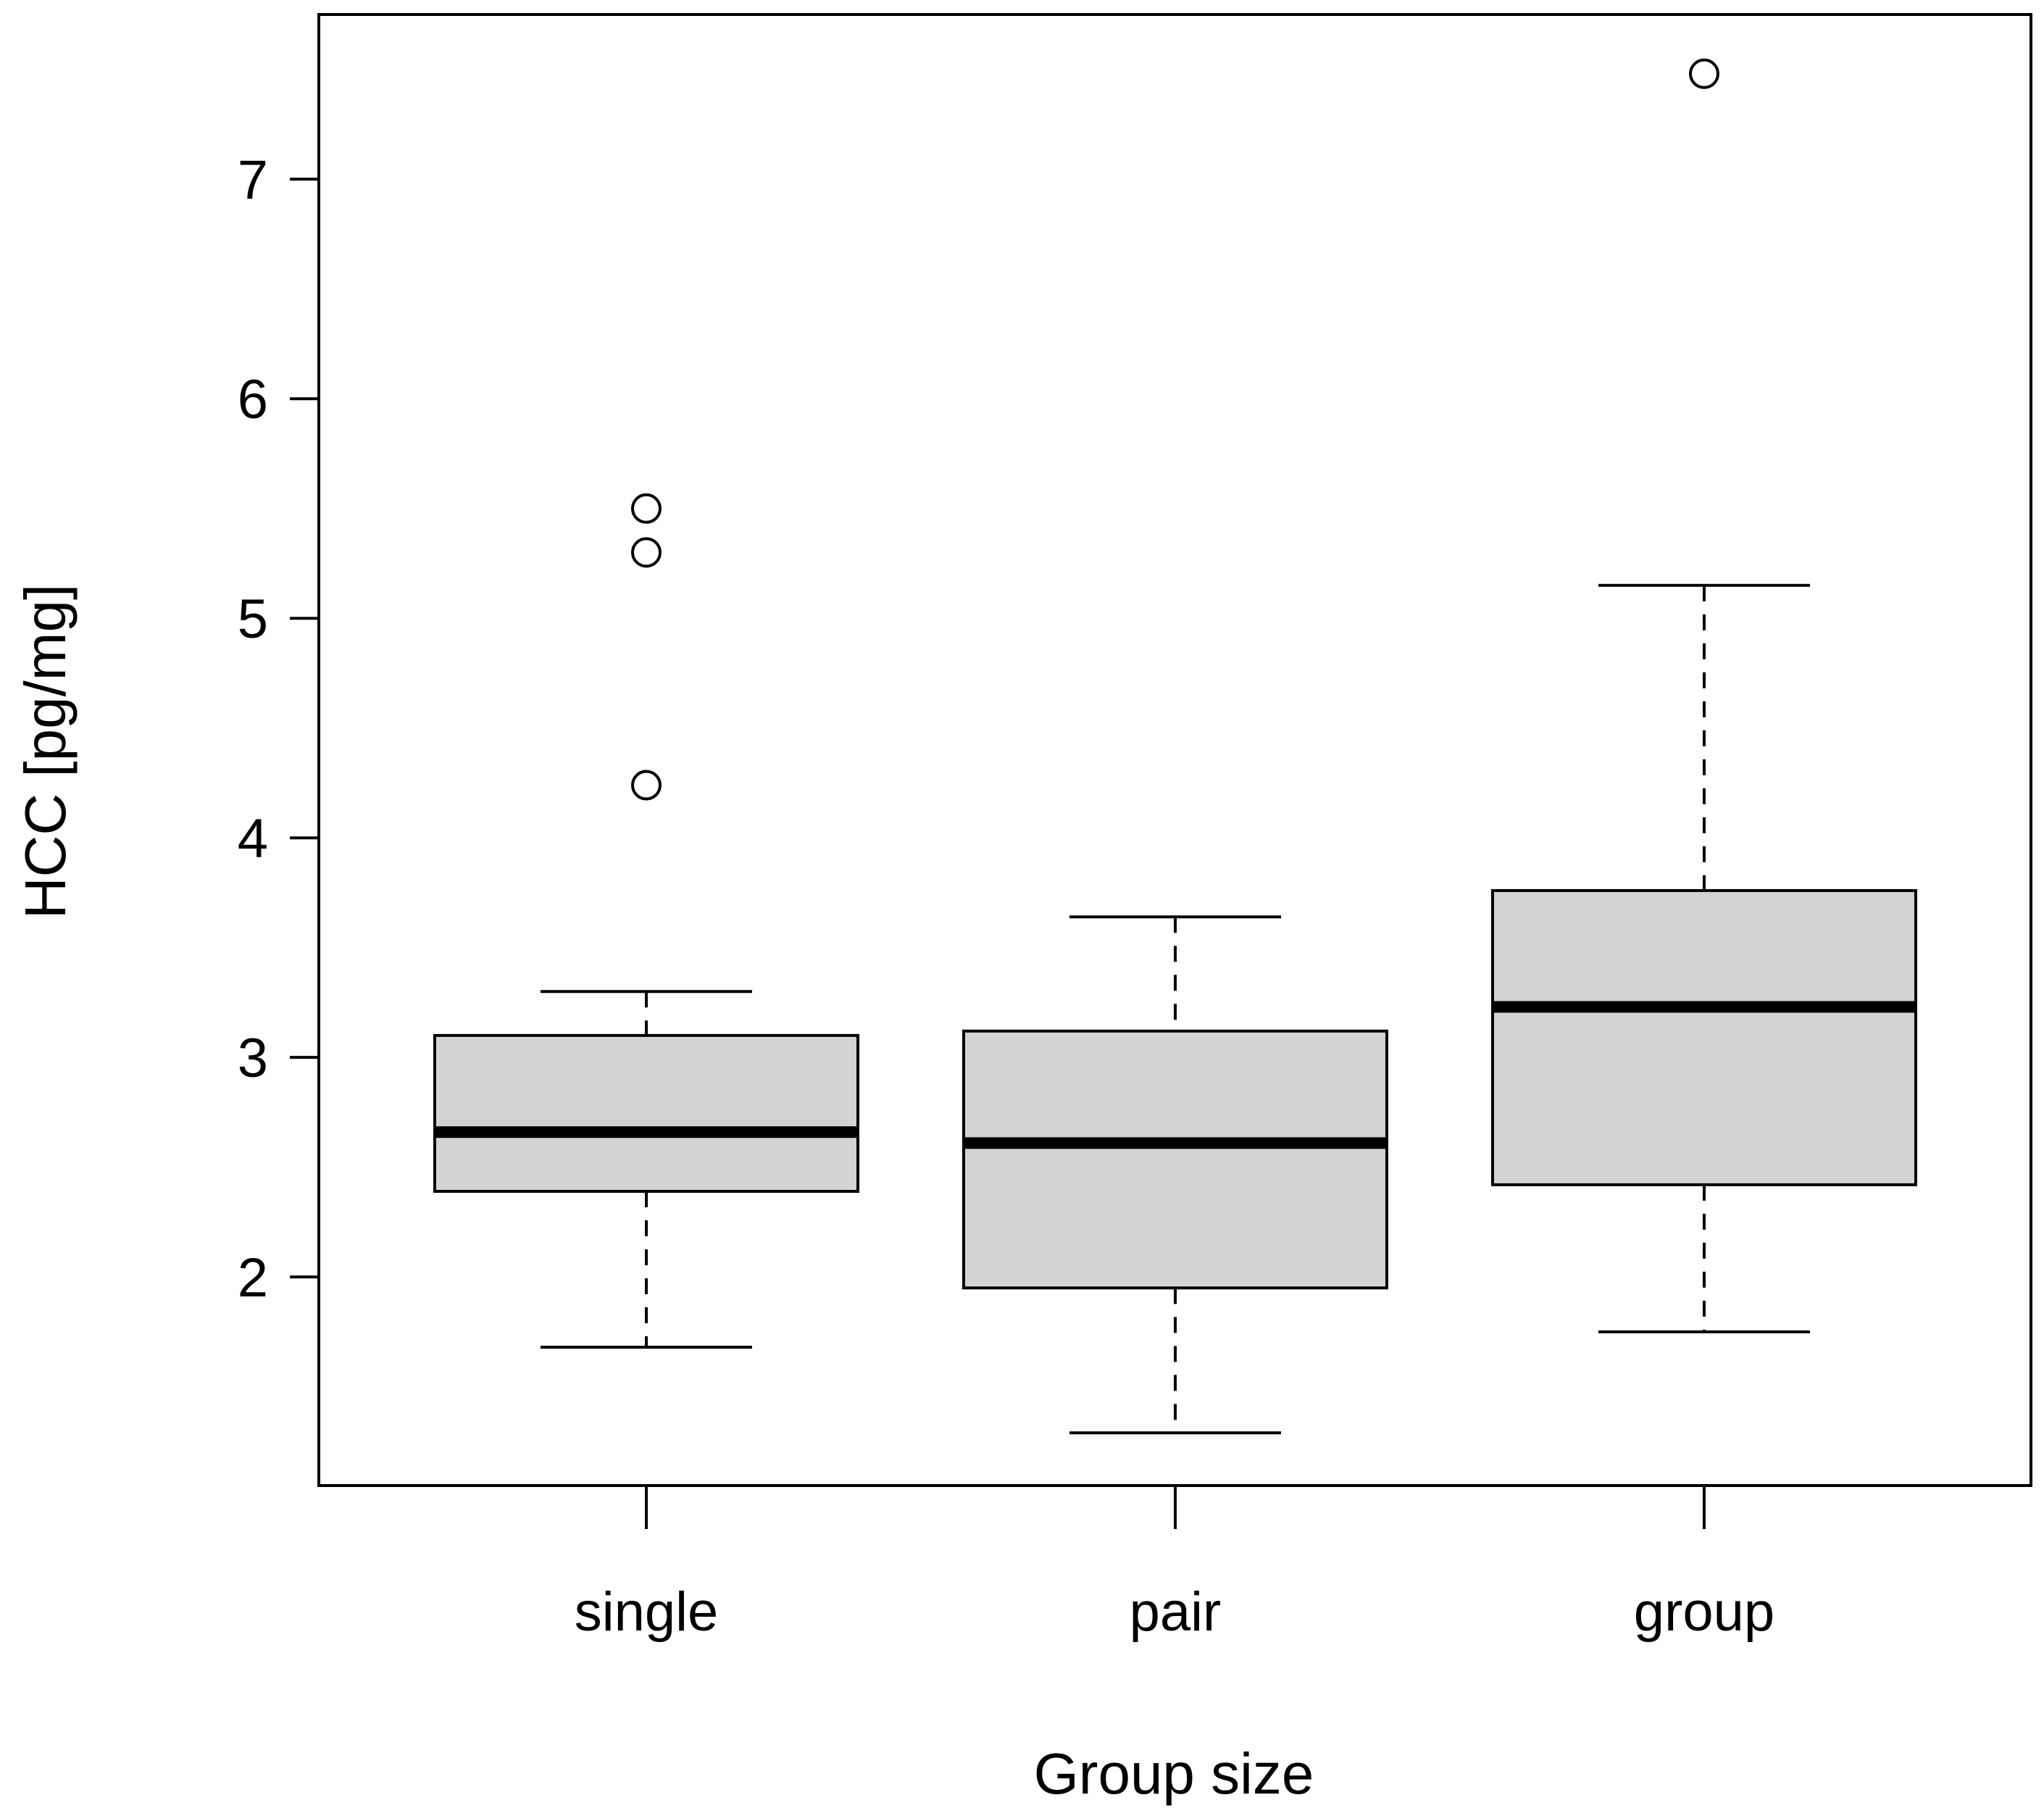 Image resolution: width=2044 pixels, height=1816 pixels. What do you see at coordinates (253, 839) in the screenshot?
I see `y-tick-label: 4` at bounding box center [253, 839].